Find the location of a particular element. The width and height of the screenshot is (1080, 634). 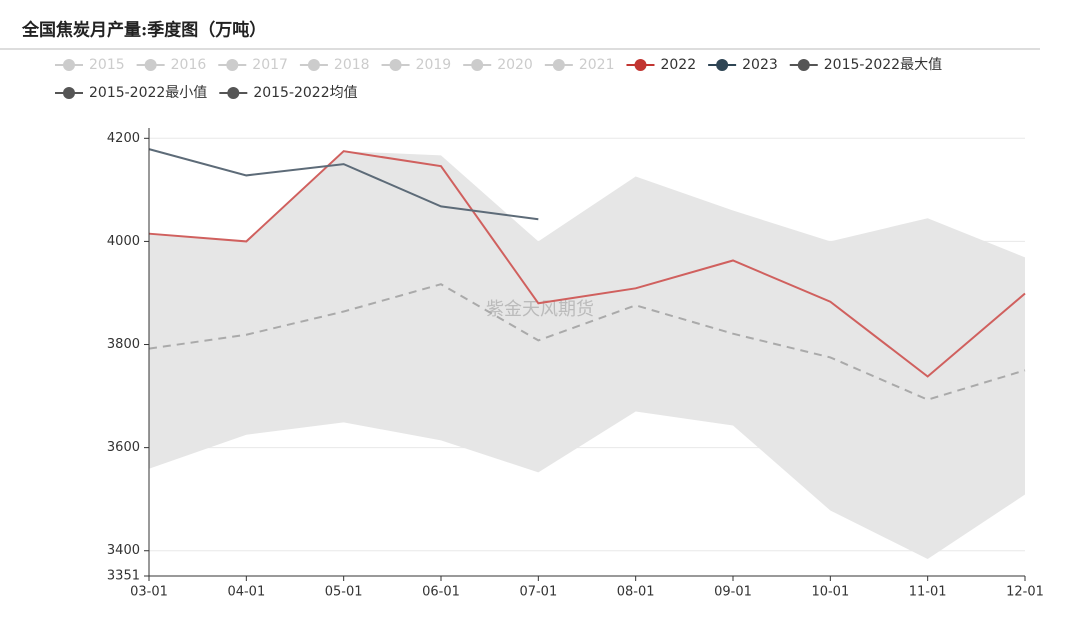

x-tick-label: 11-01 is located at coordinates (928, 592).